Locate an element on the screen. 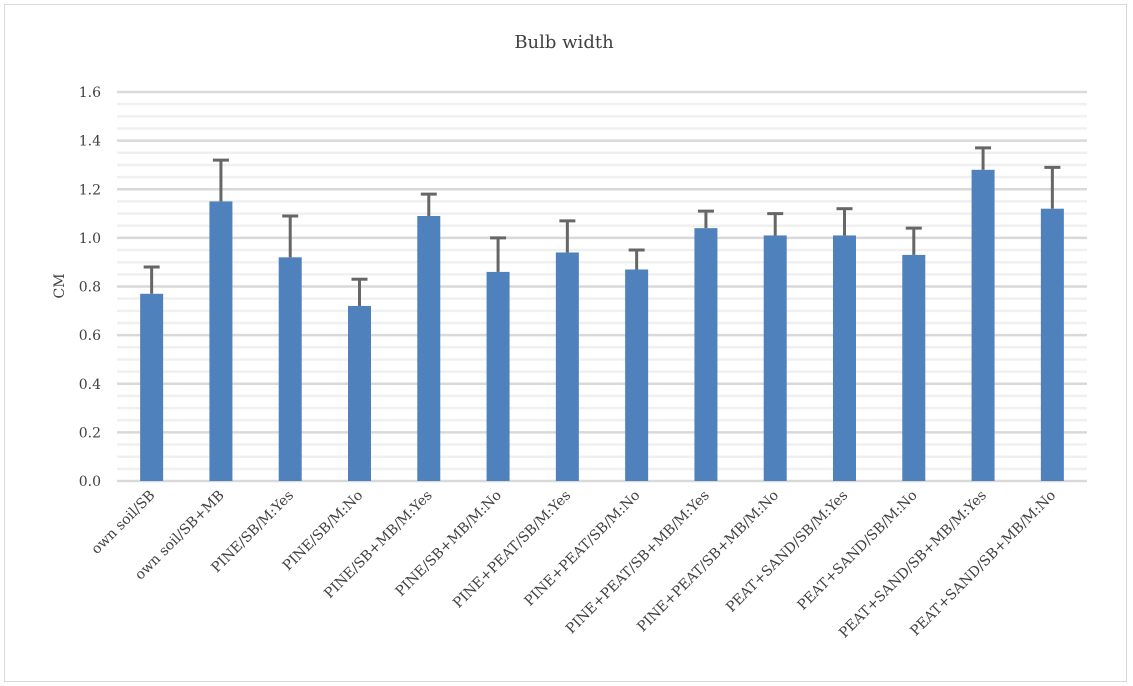  y-tick-label: 1.2 is located at coordinates (90, 190).